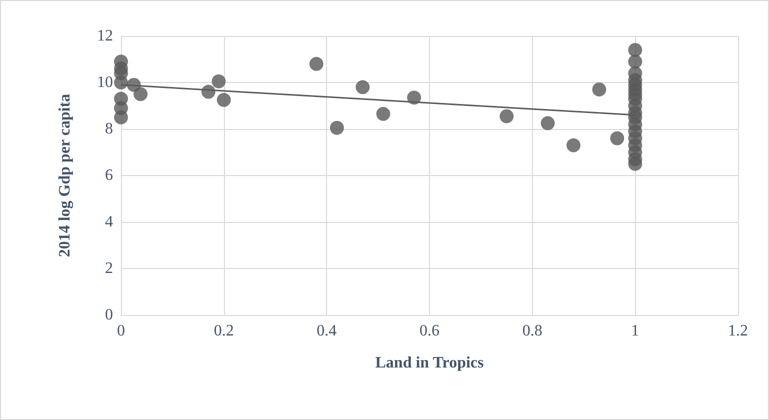 This screenshot has height=420, width=769. Describe the element at coordinates (105, 82) in the screenshot. I see `y-tick-label: 10` at that location.